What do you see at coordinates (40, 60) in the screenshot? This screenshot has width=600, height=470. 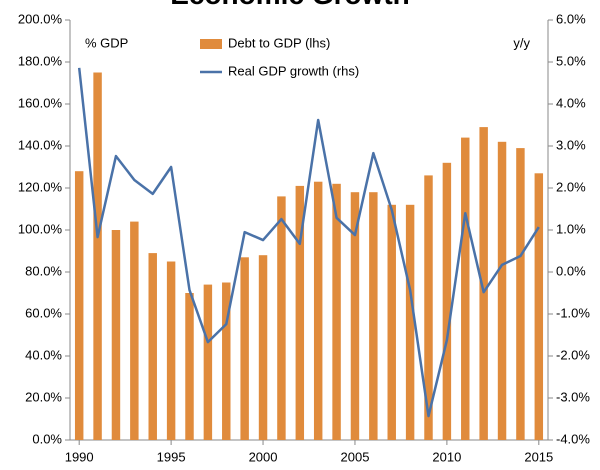 I see `y-tick-label: 180.0%` at bounding box center [40, 60].